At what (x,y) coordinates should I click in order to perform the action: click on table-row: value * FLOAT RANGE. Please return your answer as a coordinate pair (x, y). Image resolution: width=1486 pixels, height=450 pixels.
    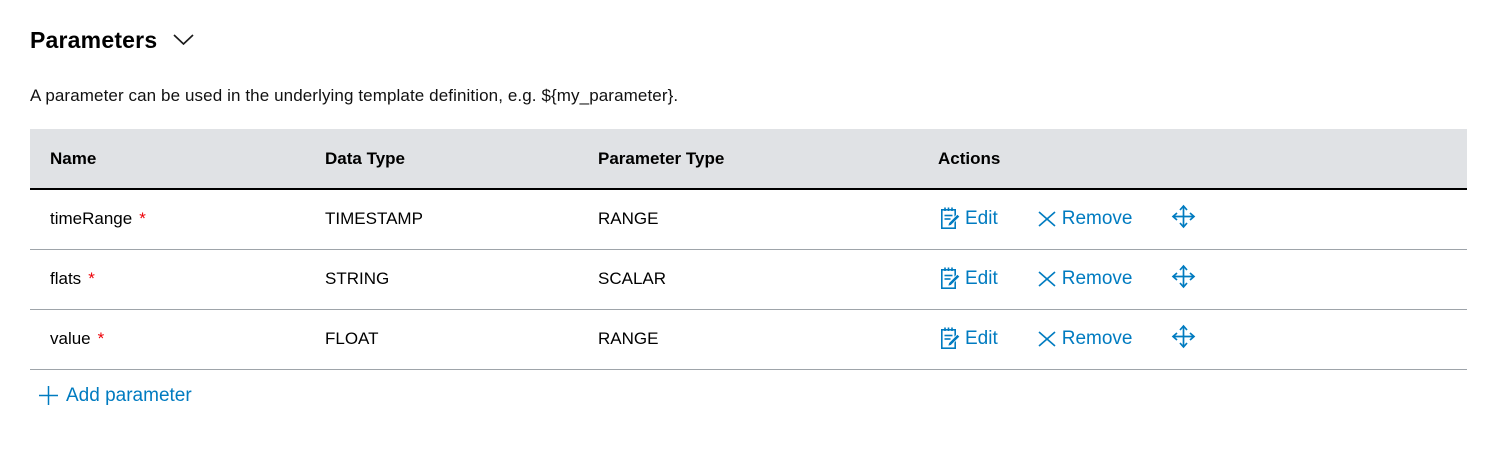
    Looking at the image, I should click on (748, 339).